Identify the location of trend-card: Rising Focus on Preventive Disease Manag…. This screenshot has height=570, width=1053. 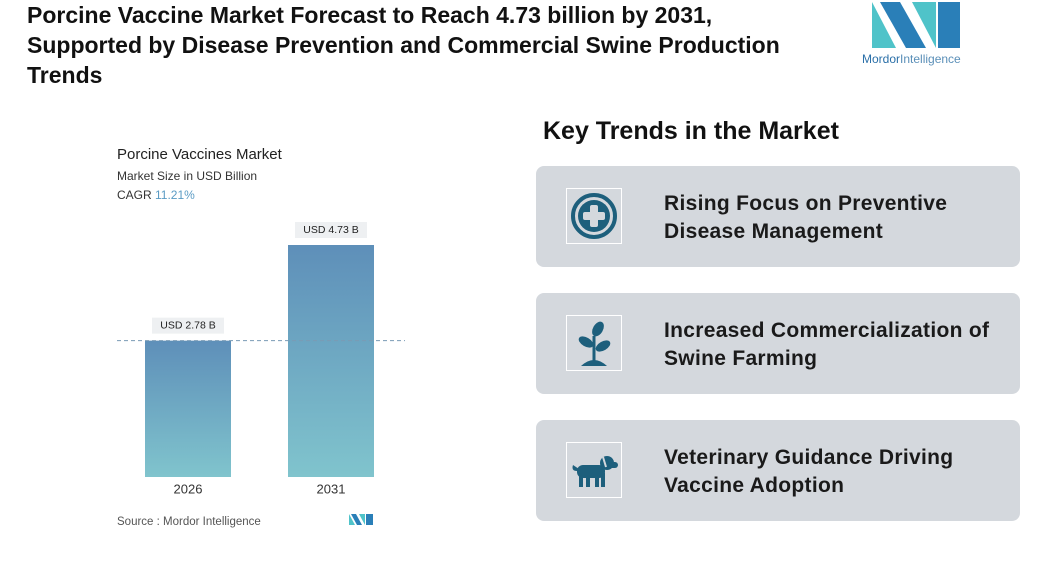
(778, 216).